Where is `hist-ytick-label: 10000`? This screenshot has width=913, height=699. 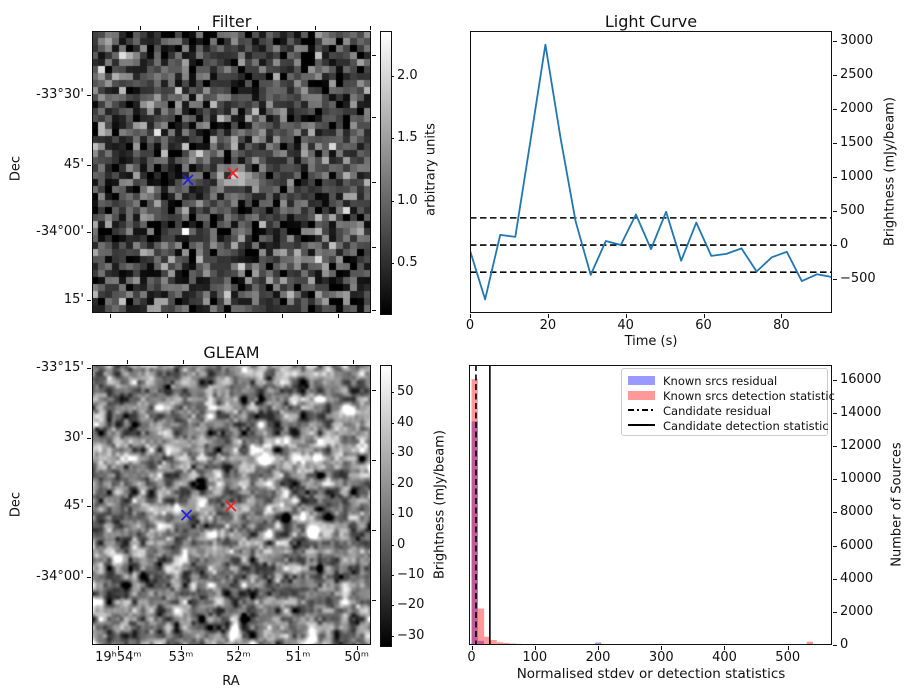
hist-ytick-label: 10000 is located at coordinates (861, 479).